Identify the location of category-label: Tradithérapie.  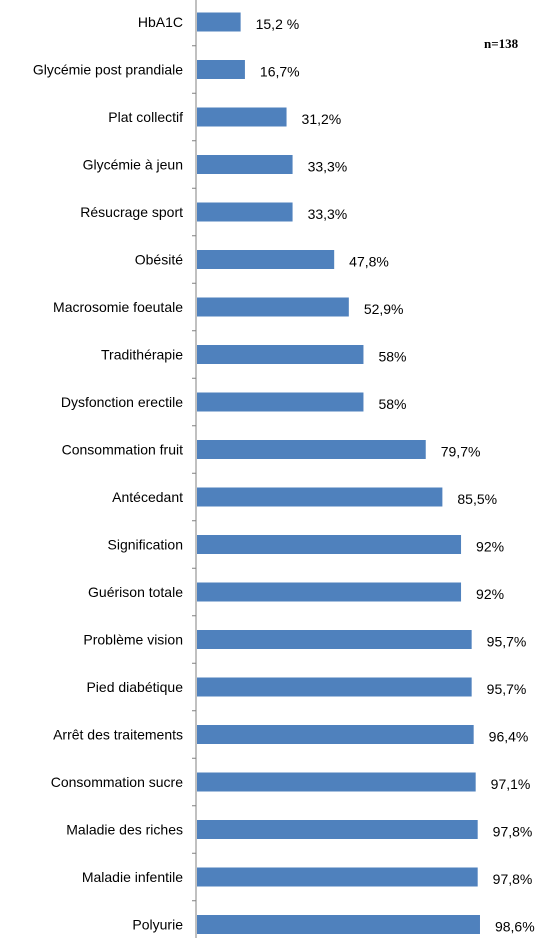
(142, 355).